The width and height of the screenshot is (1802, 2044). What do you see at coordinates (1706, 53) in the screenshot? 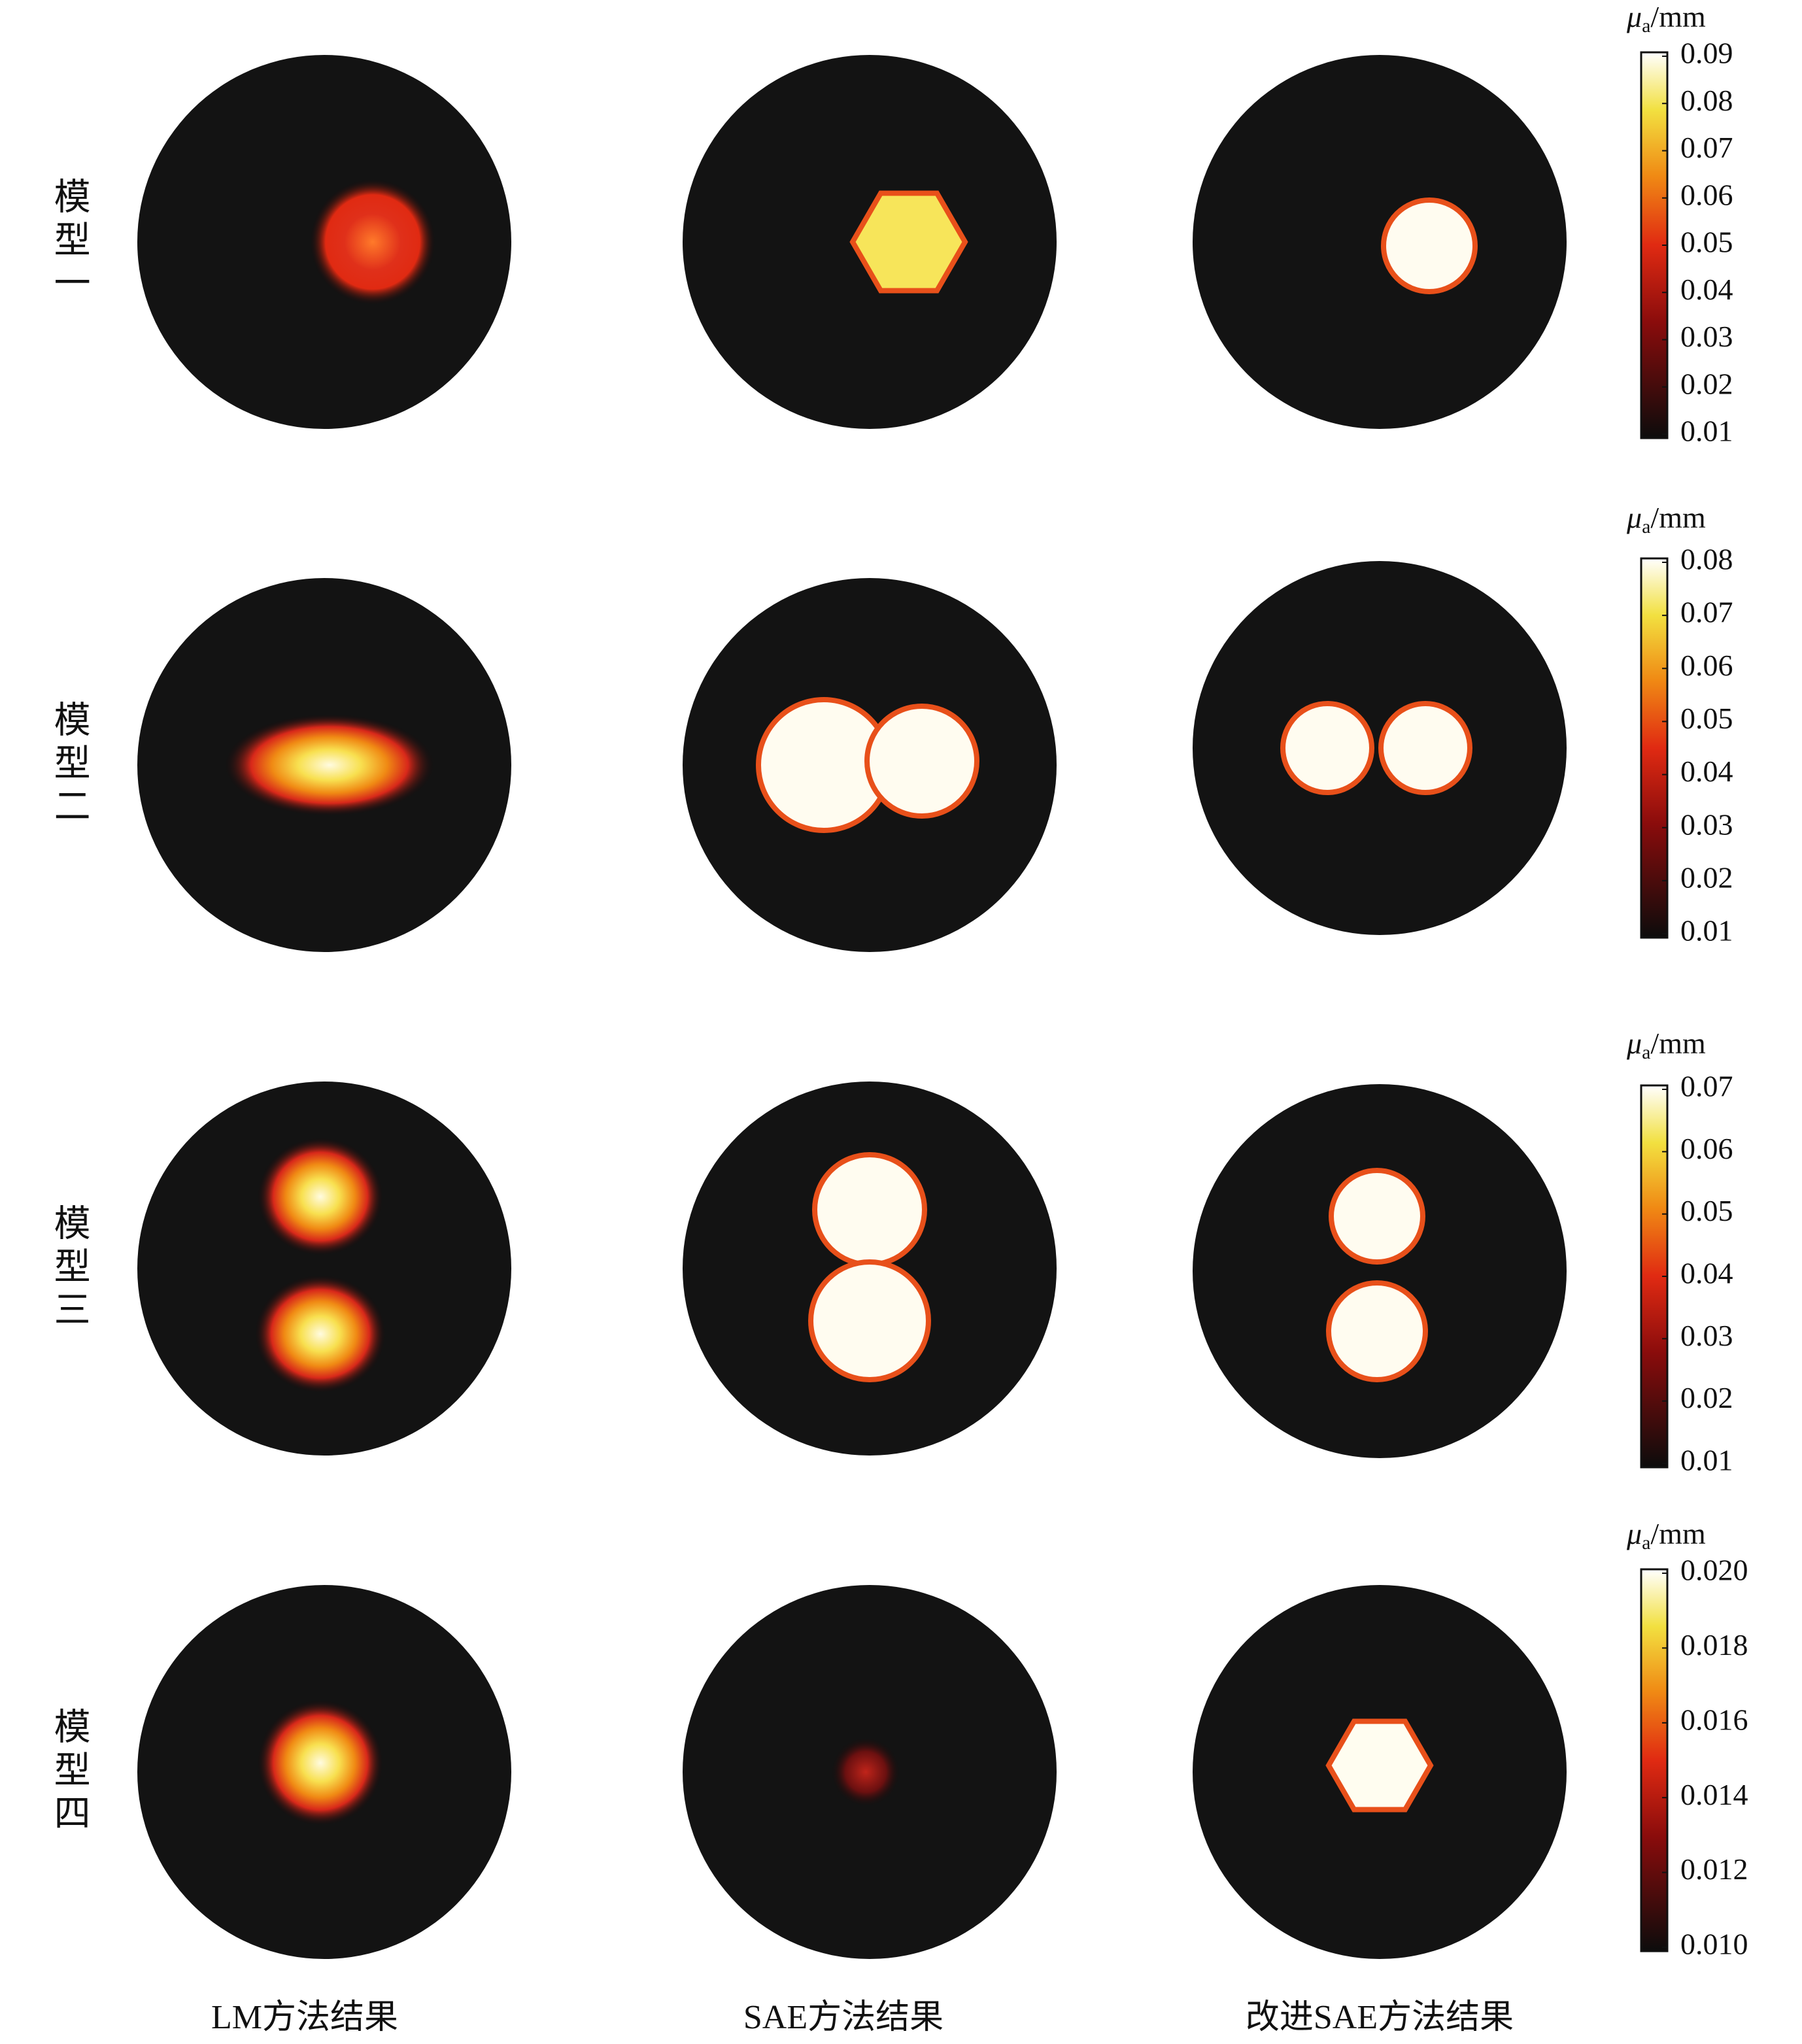
I see `colorbar-tick-label: 0.09` at bounding box center [1706, 53].